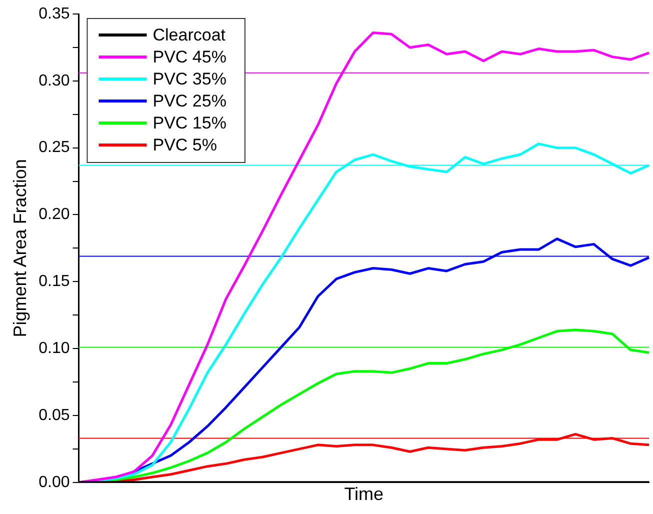 Image resolution: width=653 pixels, height=514 pixels. What do you see at coordinates (189, 57) in the screenshot?
I see `legend-label: PVC 45%` at bounding box center [189, 57].